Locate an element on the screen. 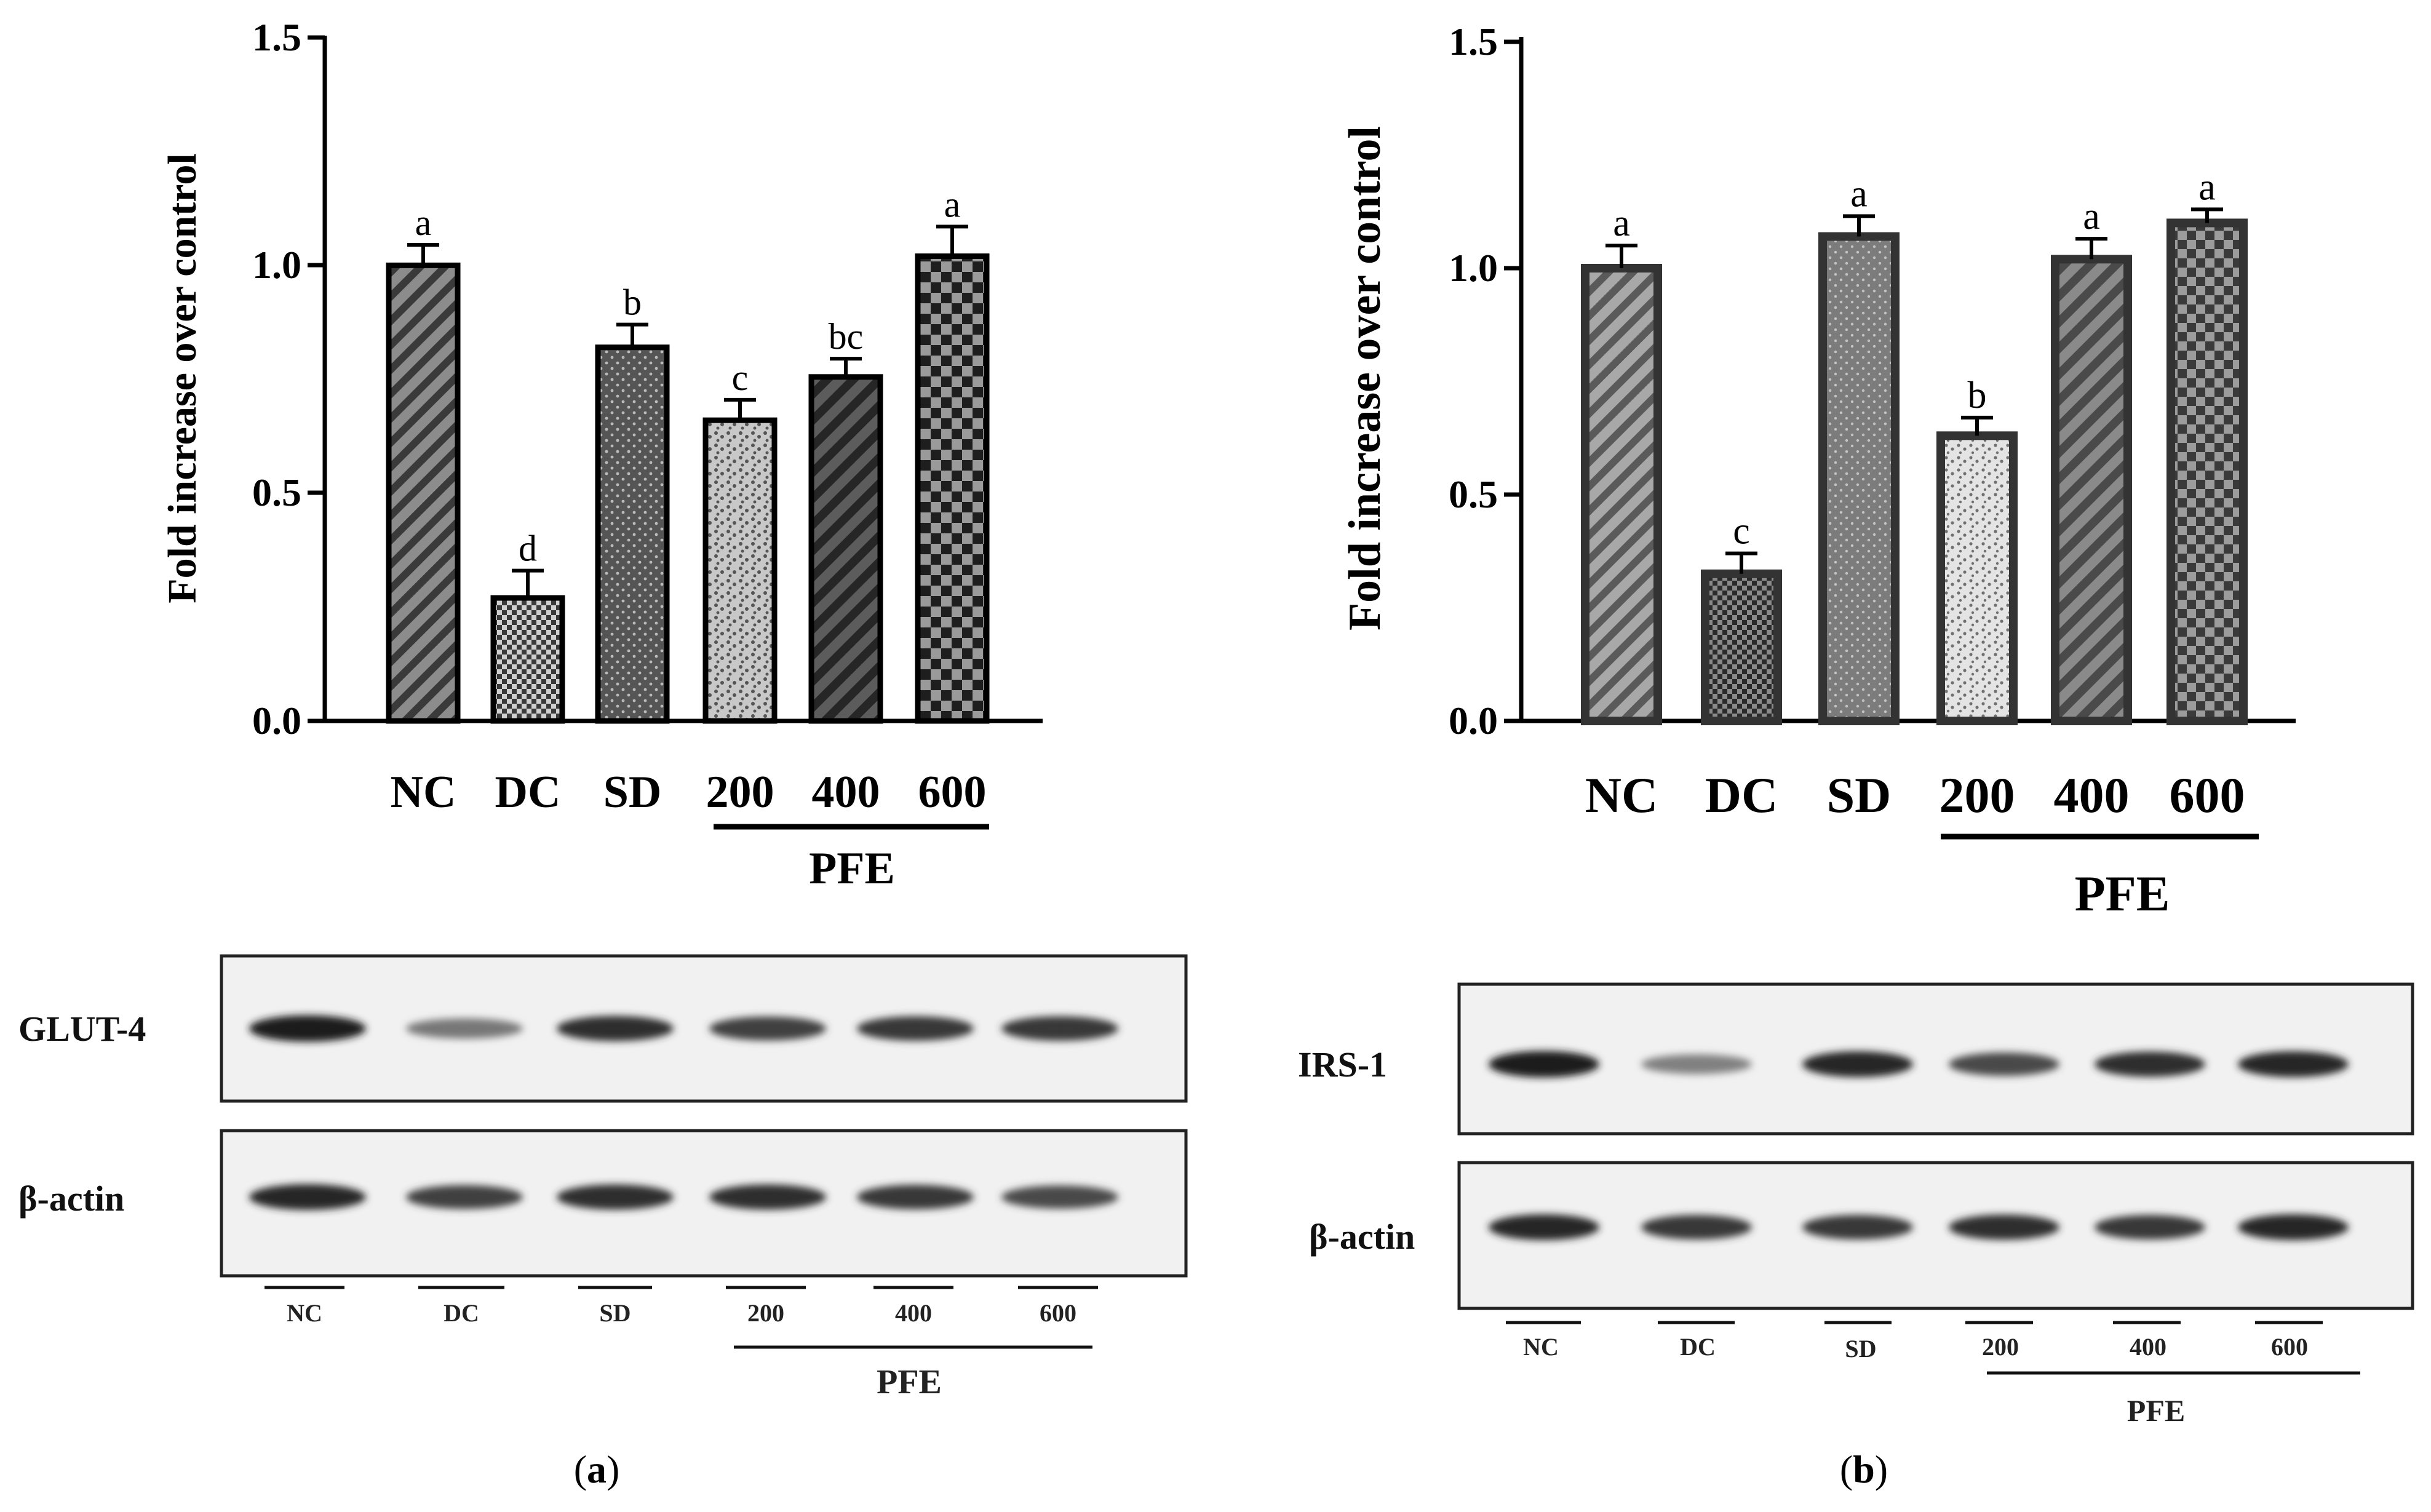 The height and width of the screenshot is (1512, 2431). blot-a-lane-label: SD is located at coordinates (615, 1313).